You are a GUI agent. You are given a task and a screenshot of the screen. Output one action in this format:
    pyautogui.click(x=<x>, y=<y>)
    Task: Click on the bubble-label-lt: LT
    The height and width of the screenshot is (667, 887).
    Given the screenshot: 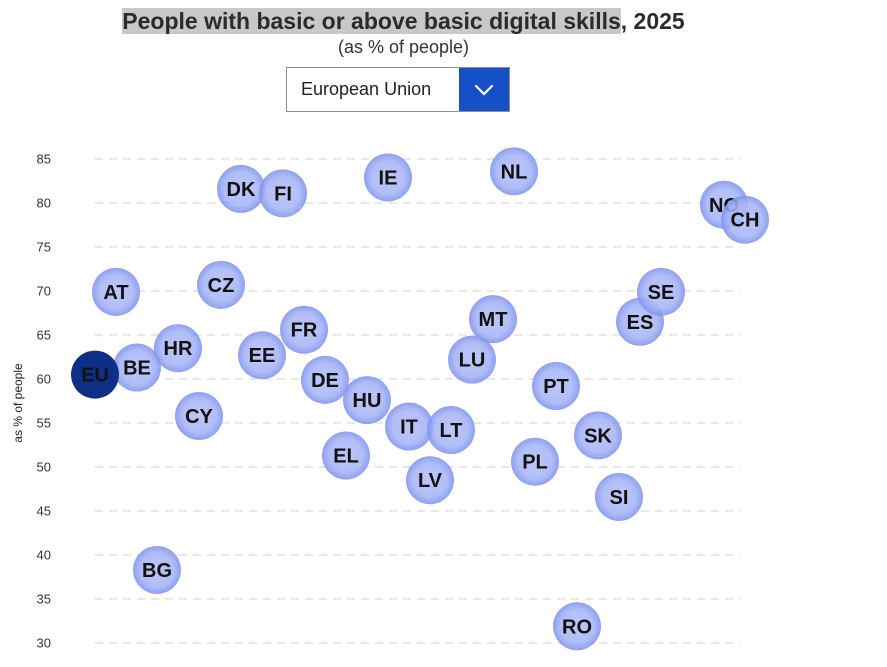 What is the action you would take?
    pyautogui.click(x=451, y=431)
    